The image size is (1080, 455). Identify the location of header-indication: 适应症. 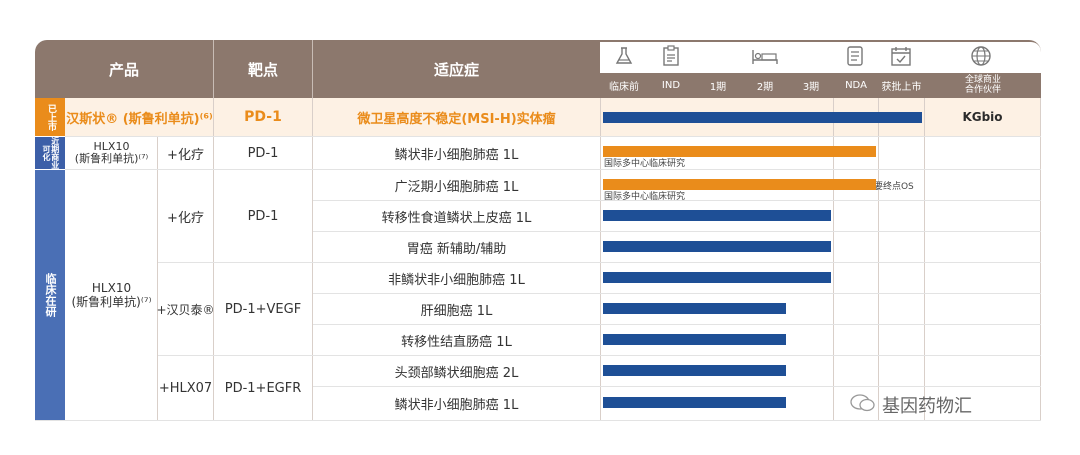
(456, 69).